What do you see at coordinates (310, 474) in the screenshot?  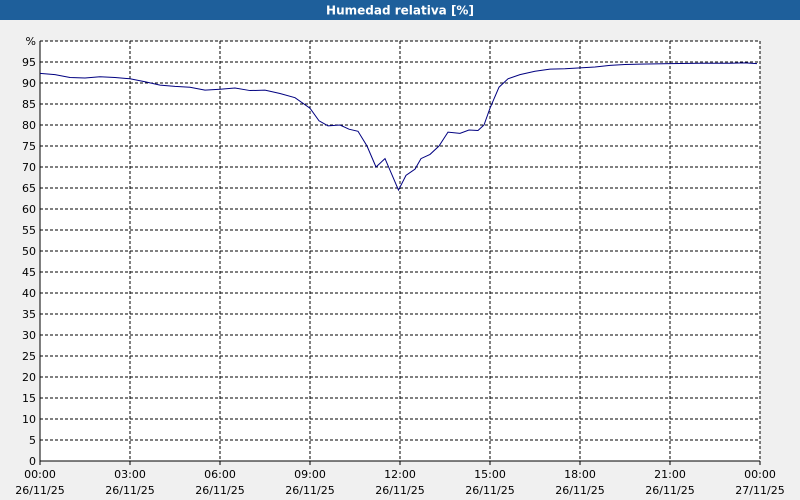 I see `x-tick-label: 09:00` at bounding box center [310, 474].